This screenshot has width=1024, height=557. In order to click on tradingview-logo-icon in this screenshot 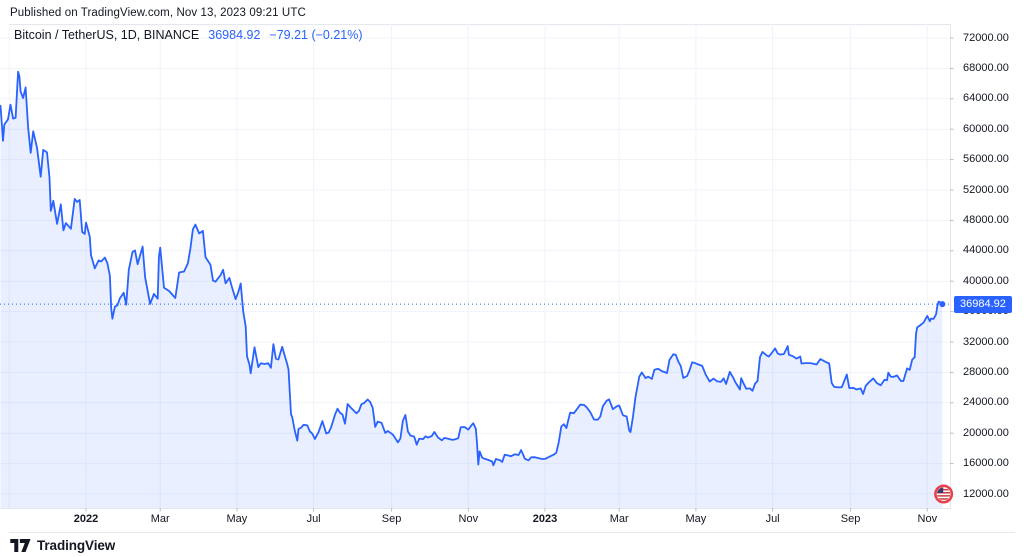, I will do `click(20, 545)`.